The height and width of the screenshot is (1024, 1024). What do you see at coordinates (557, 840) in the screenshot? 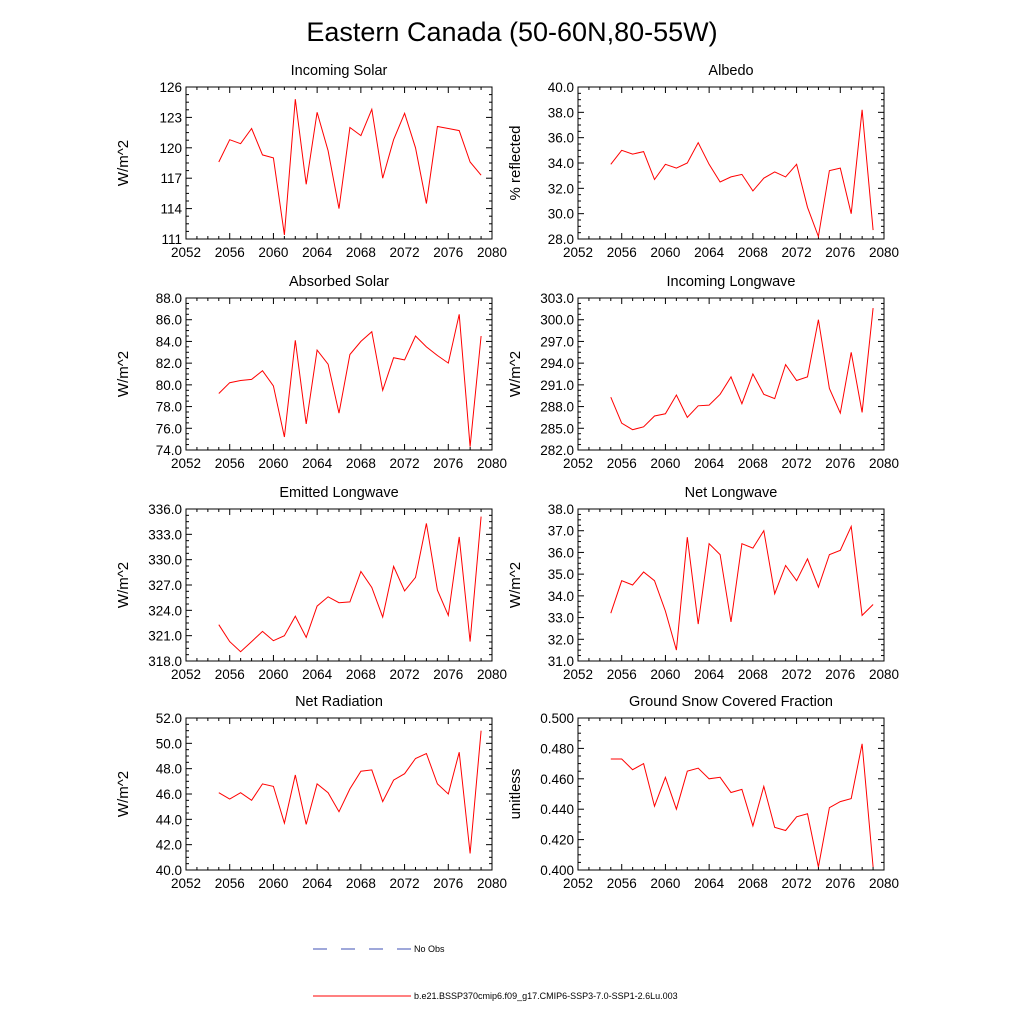
I see `y-tick-label: 0.420` at bounding box center [557, 840].